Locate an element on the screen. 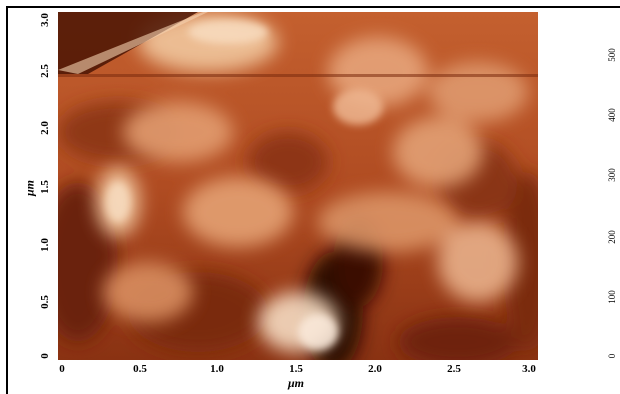  y-tick-label: 1.5 is located at coordinates (45, 187).